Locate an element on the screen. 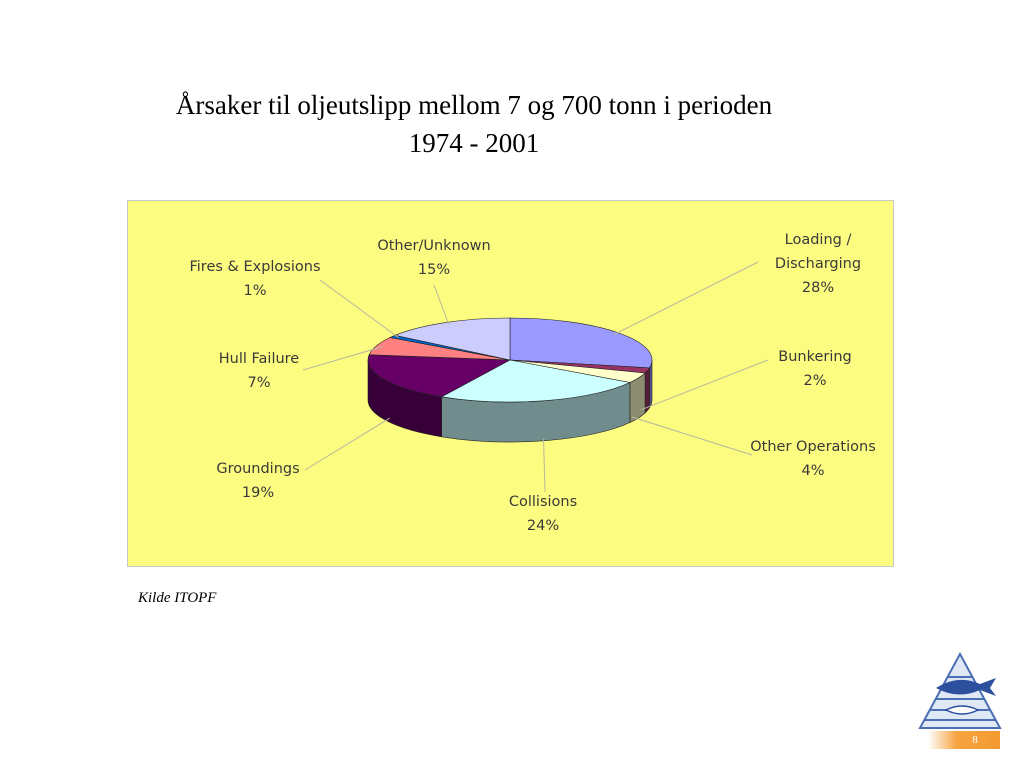 The width and height of the screenshot is (1024, 768). value-label: 15% is located at coordinates (434, 270).